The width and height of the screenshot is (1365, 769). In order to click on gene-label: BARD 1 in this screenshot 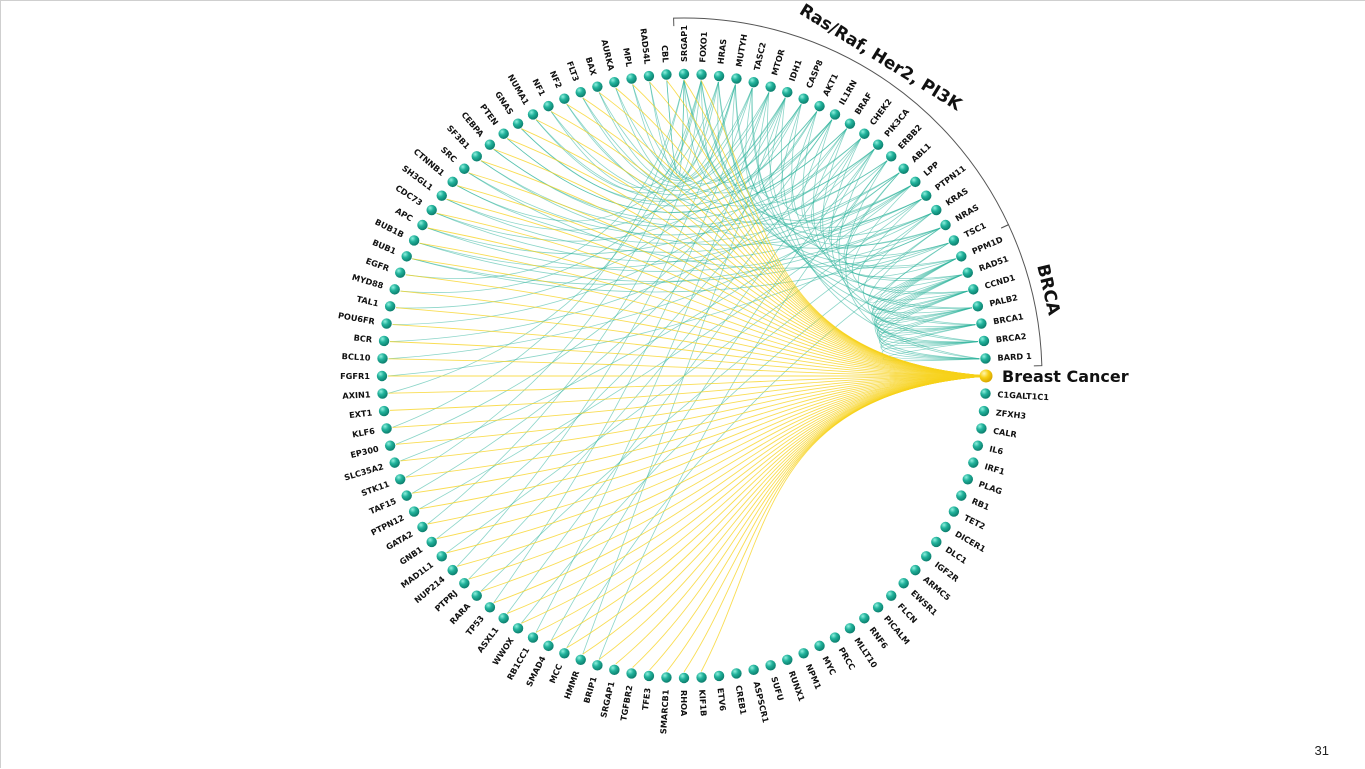, I will do `click(1014, 357)`.